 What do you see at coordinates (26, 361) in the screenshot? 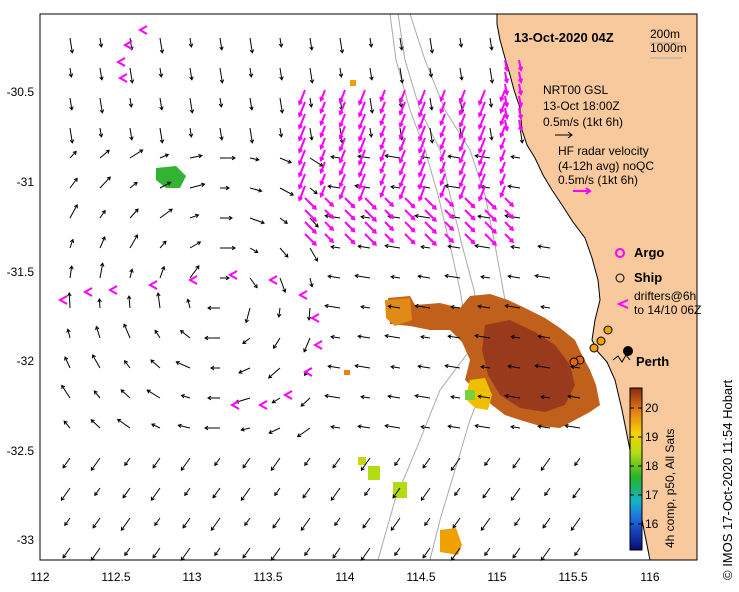
I see `y-tick-label: -32` at bounding box center [26, 361].